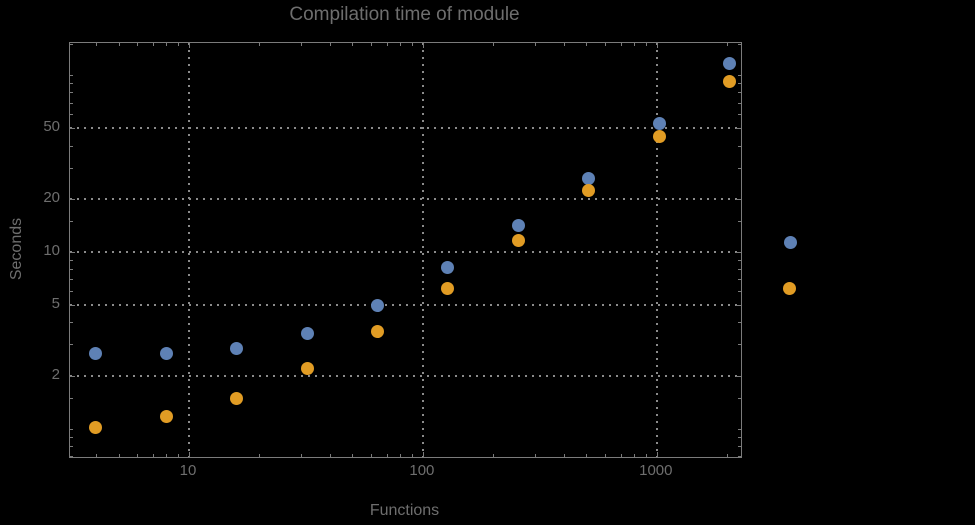  I want to click on data-point-series-1-x256, so click(518, 225).